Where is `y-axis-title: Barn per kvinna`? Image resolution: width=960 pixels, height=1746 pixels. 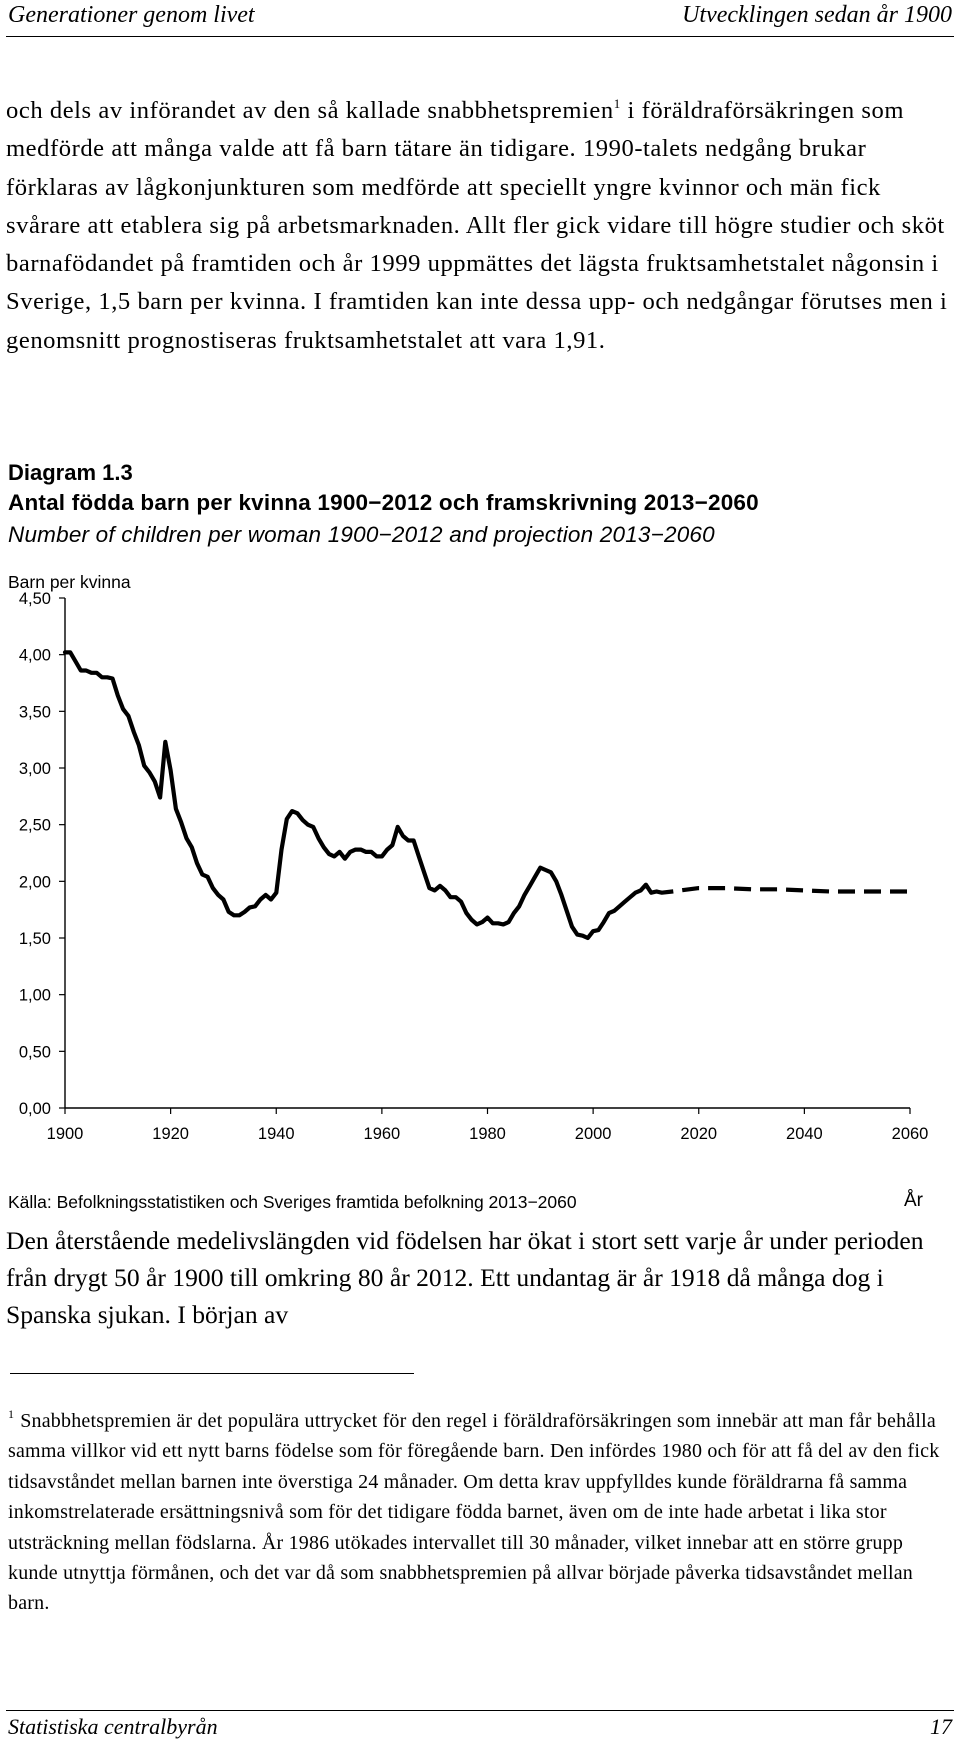 y-axis-title: Barn per kvinna is located at coordinates (69, 582).